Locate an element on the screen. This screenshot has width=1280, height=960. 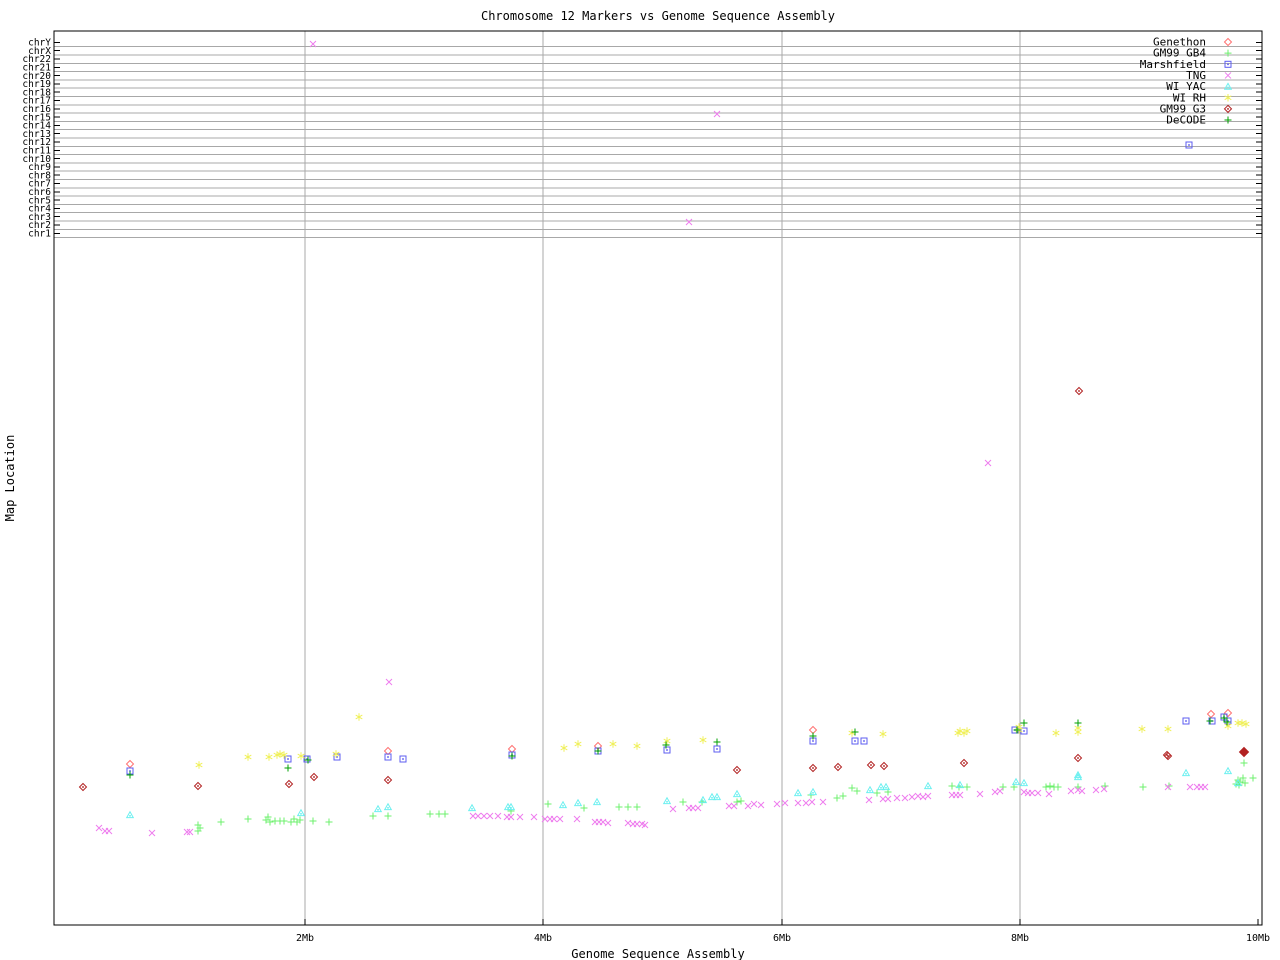
chromosome-row-label: chrX is located at coordinates (39, 51).